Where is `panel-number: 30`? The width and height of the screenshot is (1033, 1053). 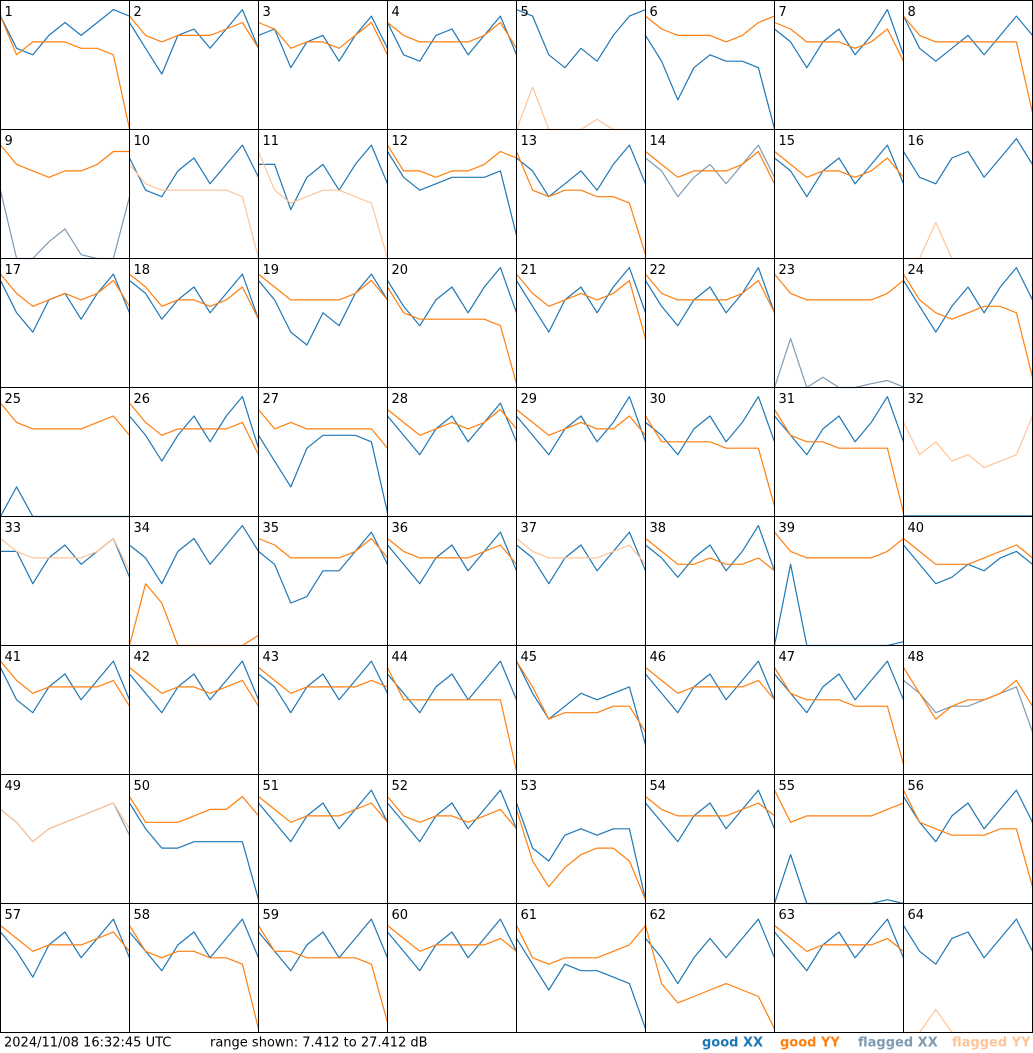
panel-number: 30 is located at coordinates (658, 399).